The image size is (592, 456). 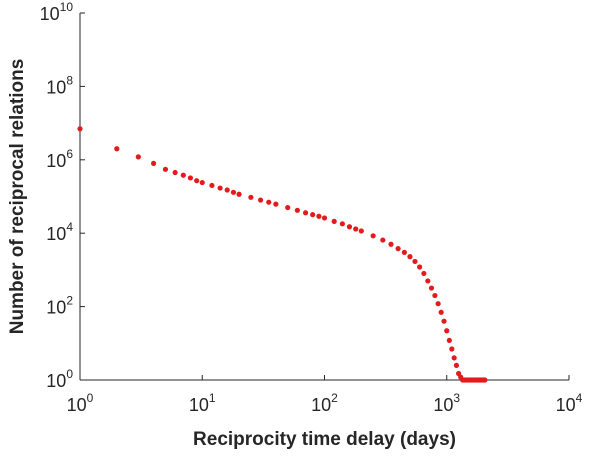 I want to click on x-tick-label-0: 10⁰, so click(x=80, y=403).